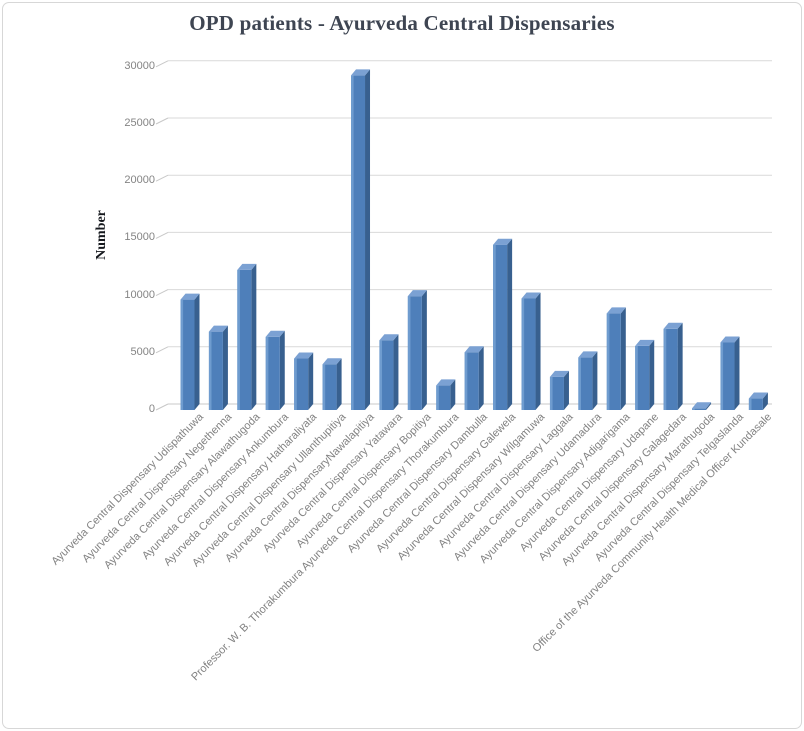  What do you see at coordinates (142, 351) in the screenshot?
I see `y-tick-label: 5000` at bounding box center [142, 351].